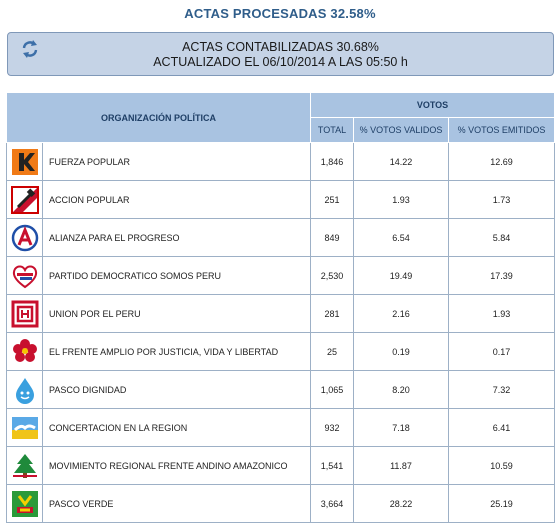 The width and height of the screenshot is (560, 528). Describe the element at coordinates (401, 503) in the screenshot. I see `votes-validos: 28.22` at that location.